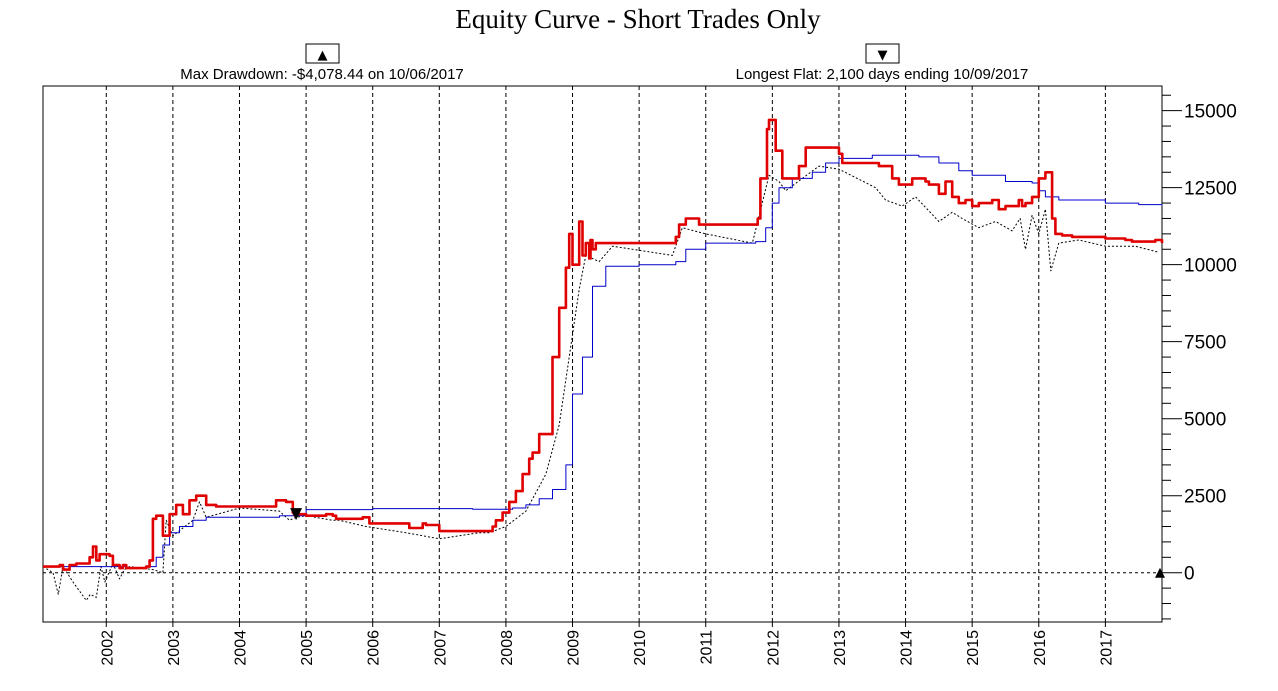 This screenshot has width=1278, height=691. I want to click on y-tick-label: 10000, so click(1210, 266).